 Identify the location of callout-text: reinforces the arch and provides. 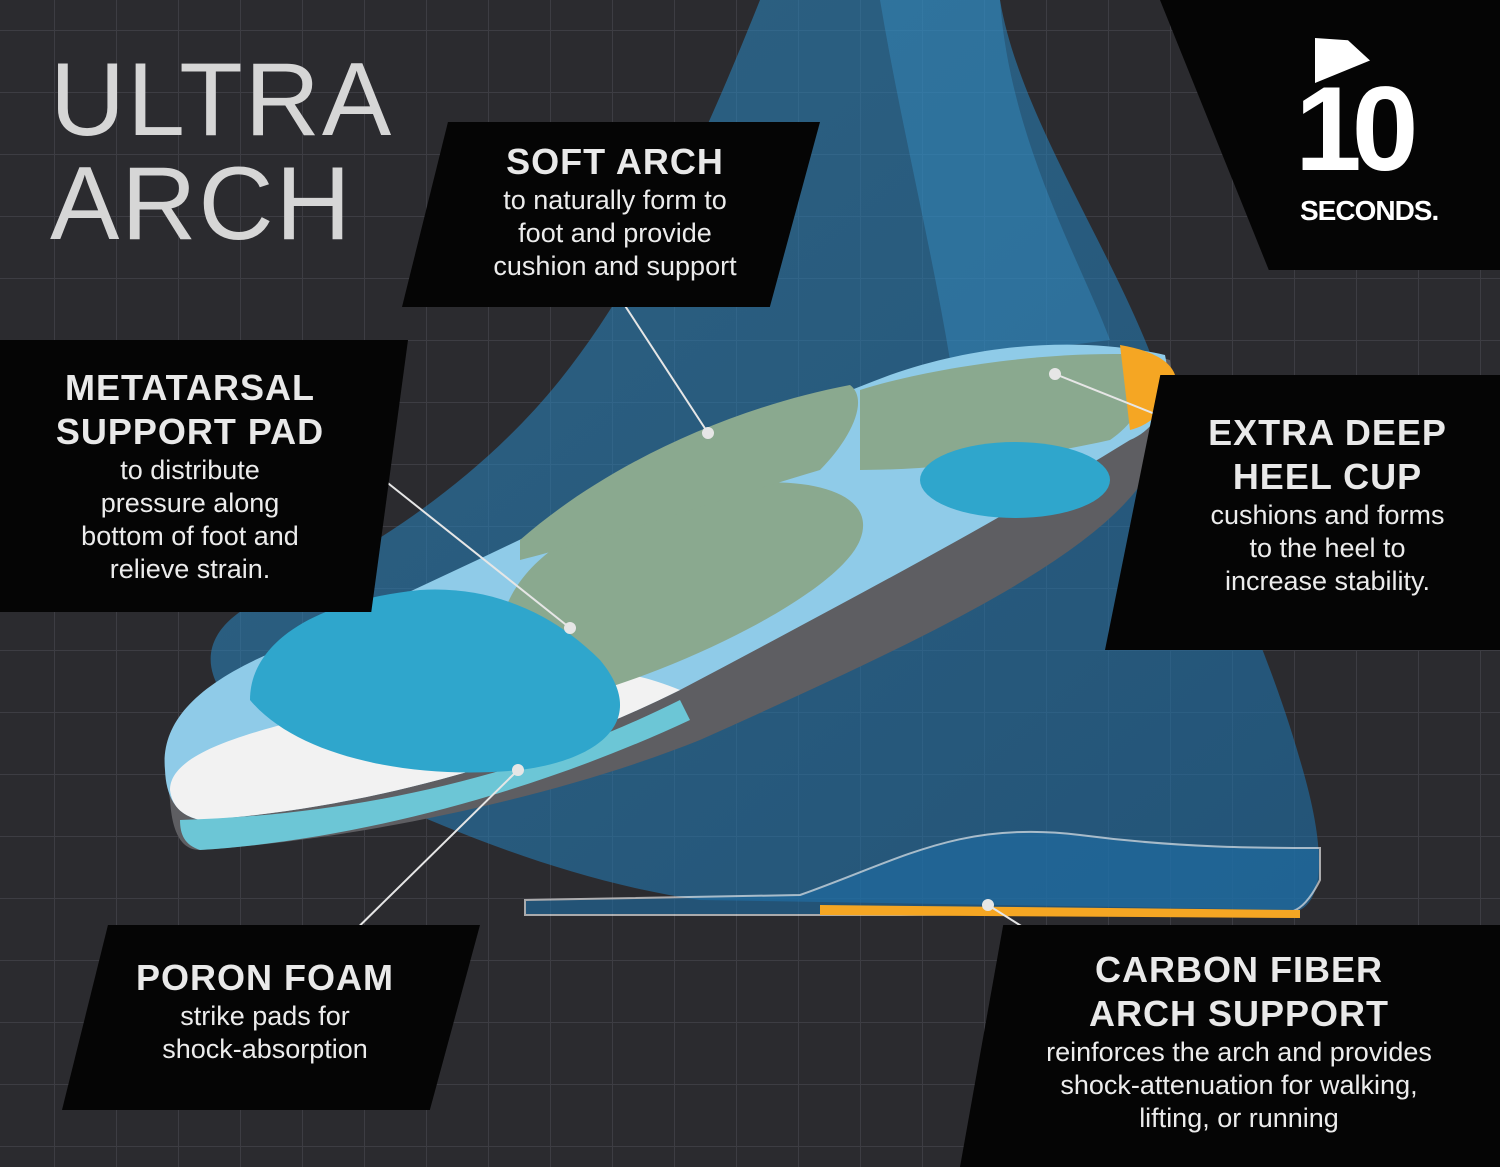
(1239, 1052).